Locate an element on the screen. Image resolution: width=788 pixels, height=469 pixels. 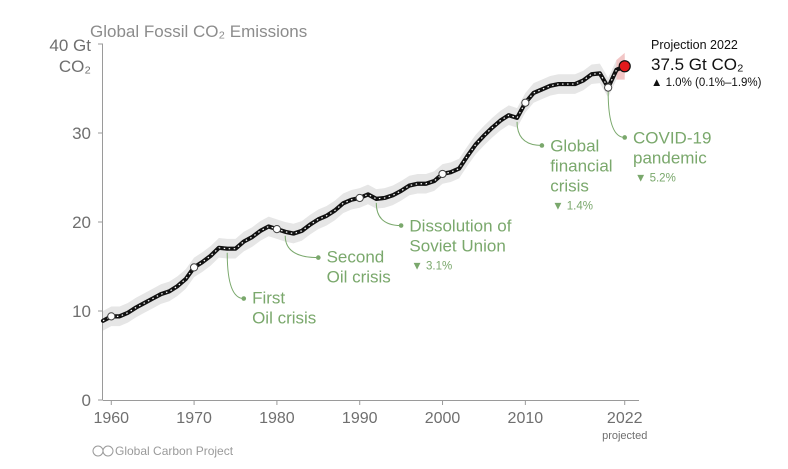
y-tick-label-30: 30 is located at coordinates (81, 133).